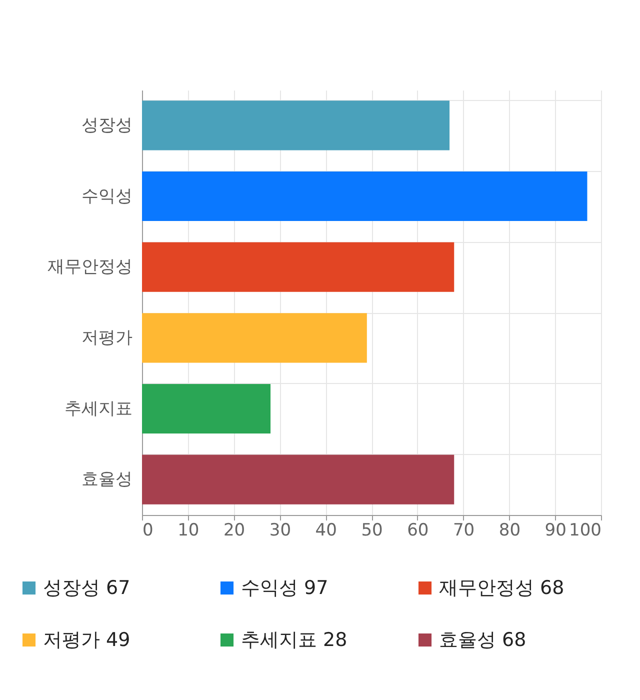 This screenshot has width=640, height=700. Describe the element at coordinates (98, 408) in the screenshot. I see `y-tick-label: 추세지표` at that location.